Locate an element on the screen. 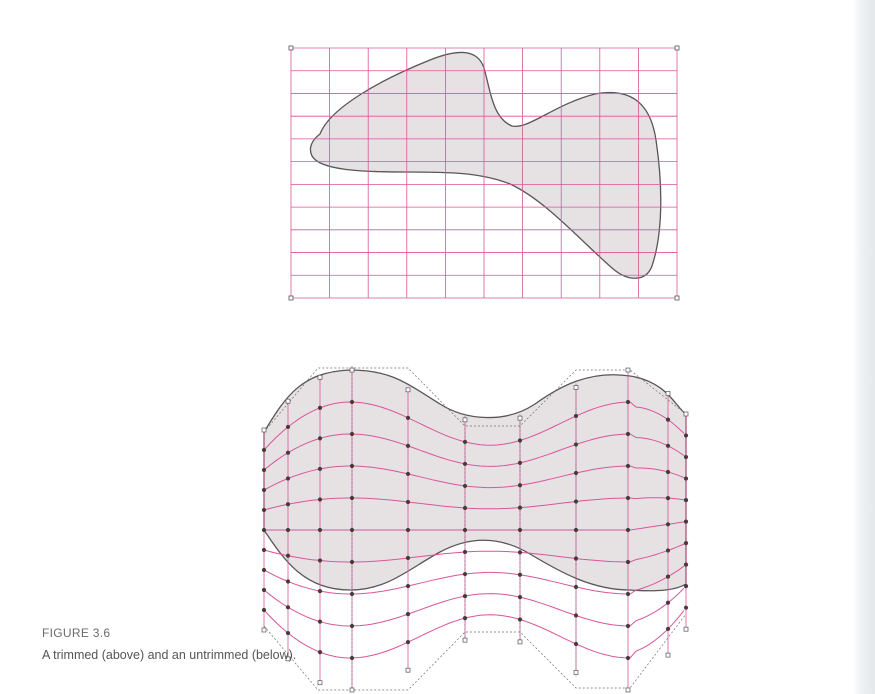 Image resolution: width=875 pixels, height=694 pixels. adjacent-page-edge is located at coordinates (864, 347).